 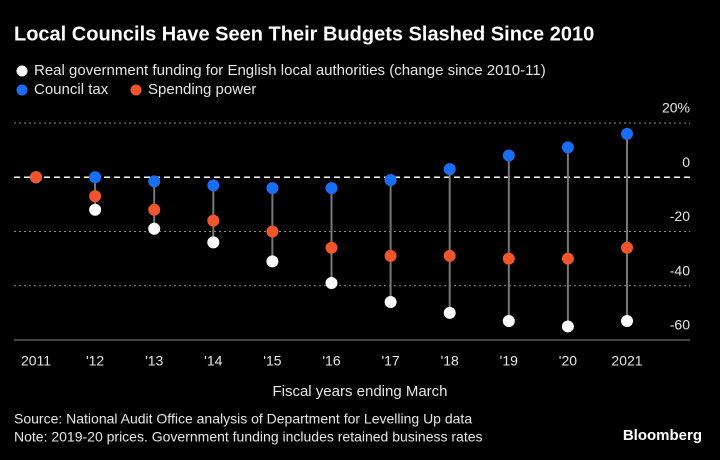 I want to click on x-tick-label: '18, so click(x=450, y=361).